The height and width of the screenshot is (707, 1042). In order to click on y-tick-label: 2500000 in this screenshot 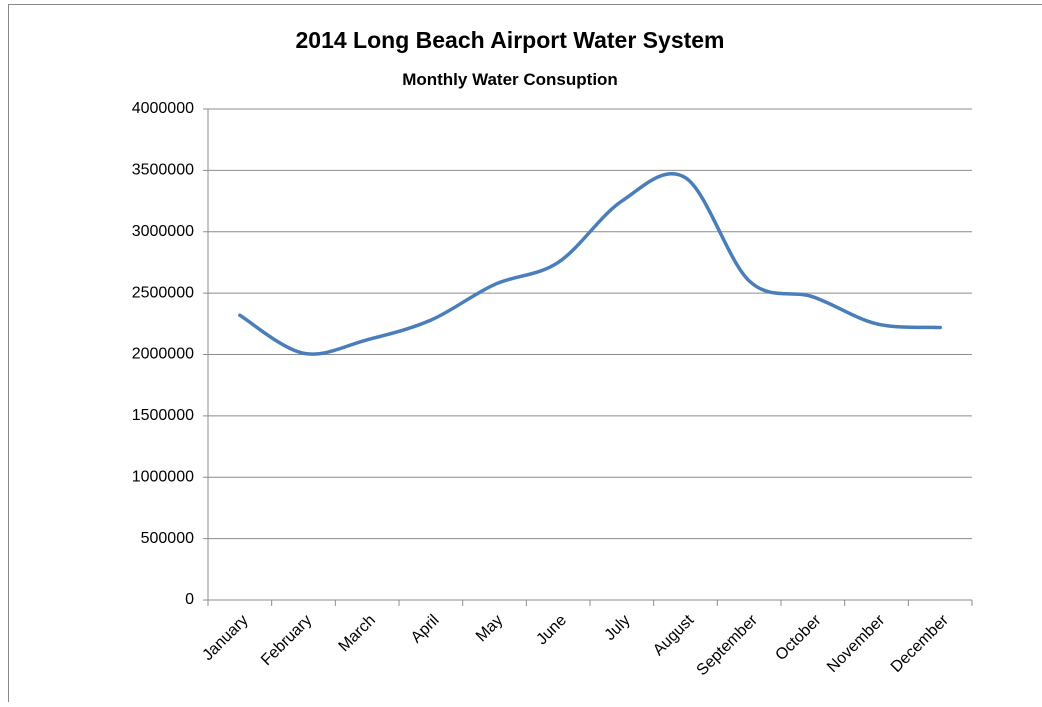, I will do `click(163, 292)`.